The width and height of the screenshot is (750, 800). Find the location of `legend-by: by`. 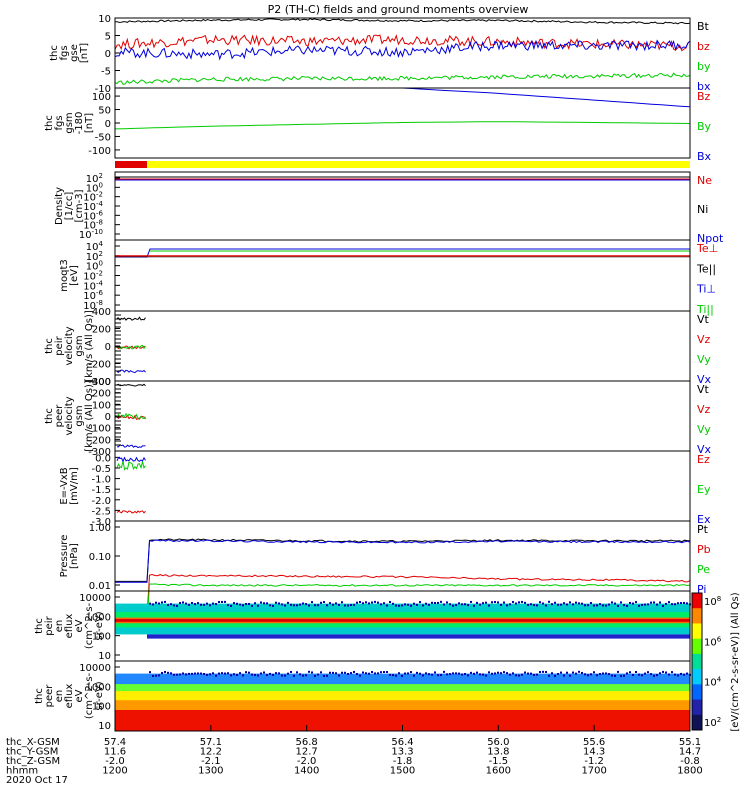

legend-by: by is located at coordinates (704, 66).